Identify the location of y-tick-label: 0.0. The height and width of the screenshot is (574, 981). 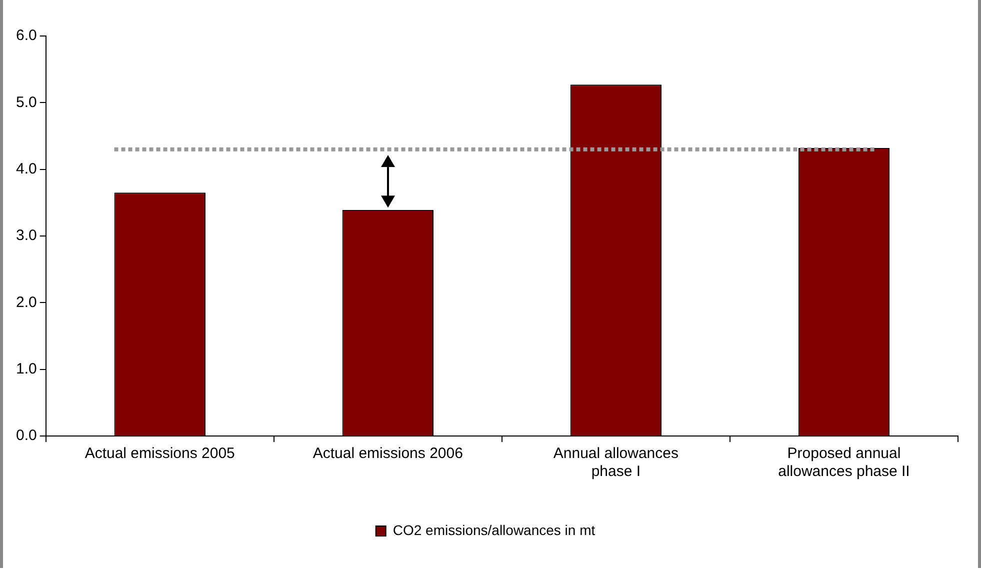
(26, 435).